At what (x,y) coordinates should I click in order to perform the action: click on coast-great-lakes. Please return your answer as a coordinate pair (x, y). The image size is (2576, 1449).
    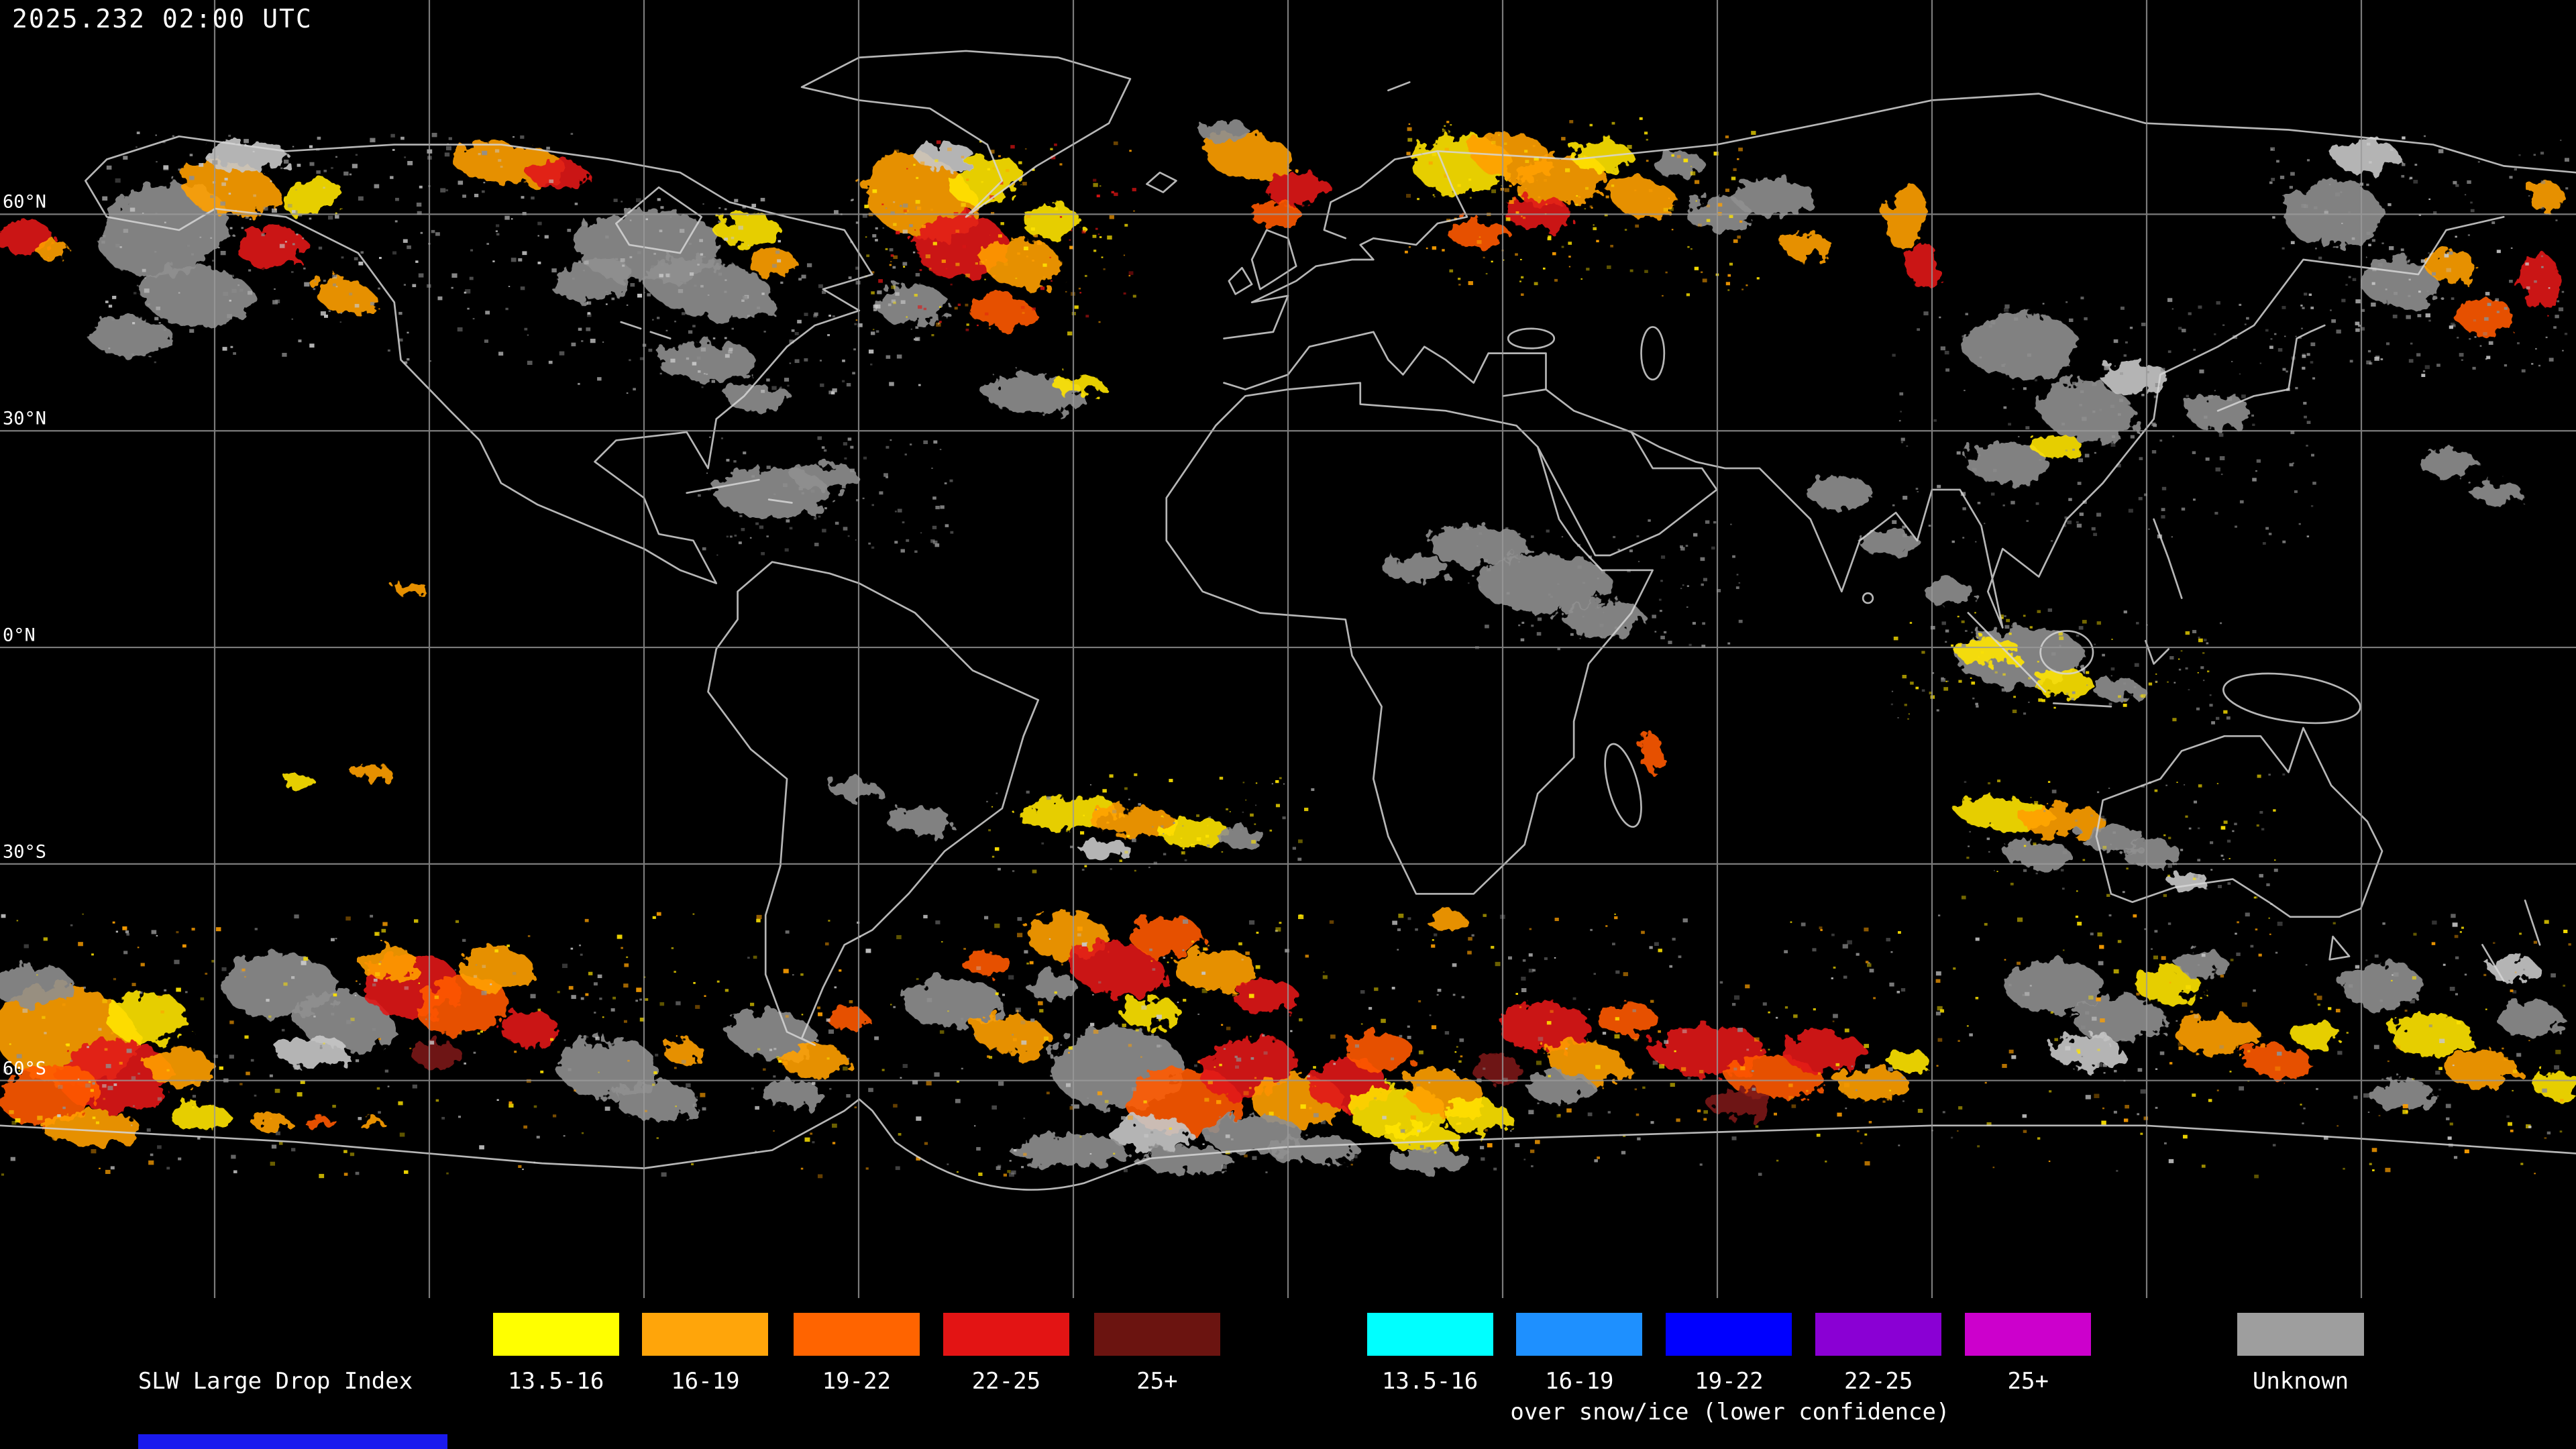
    Looking at the image, I should click on (646, 330).